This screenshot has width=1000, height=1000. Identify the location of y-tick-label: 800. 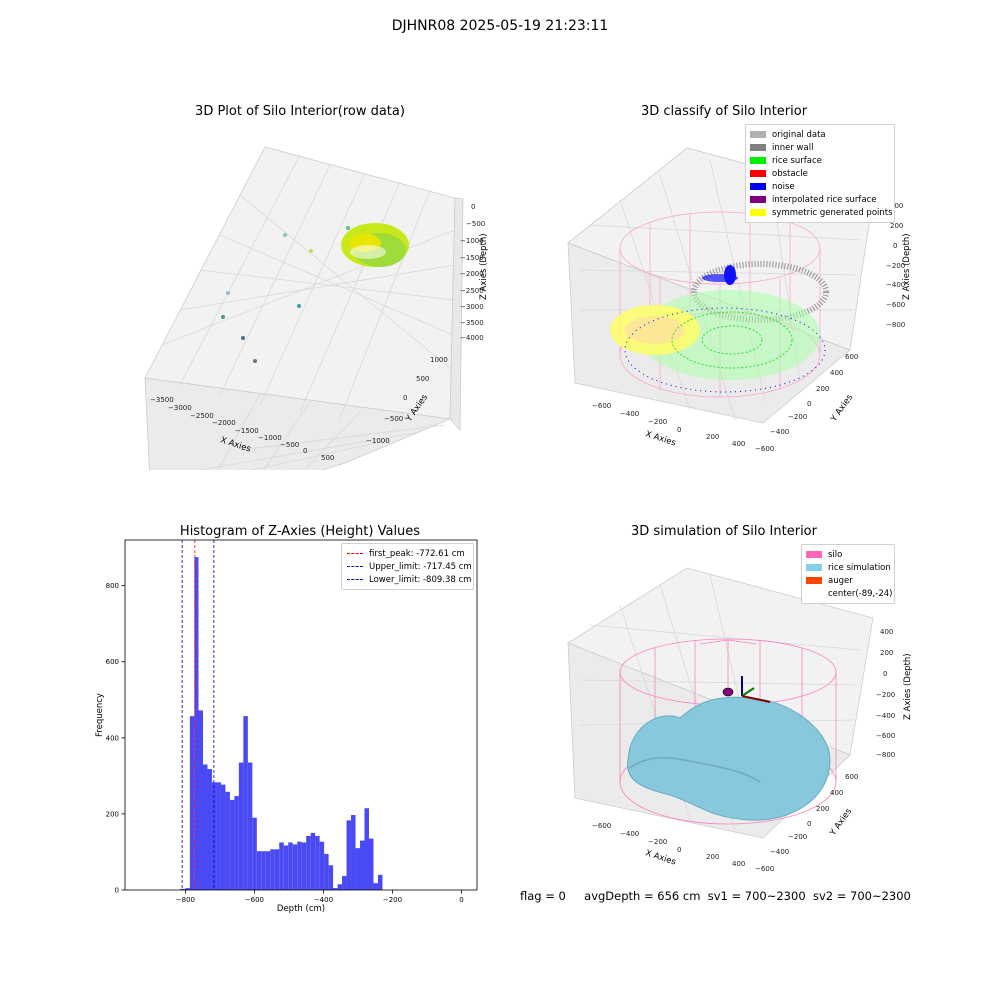
(112, 586).